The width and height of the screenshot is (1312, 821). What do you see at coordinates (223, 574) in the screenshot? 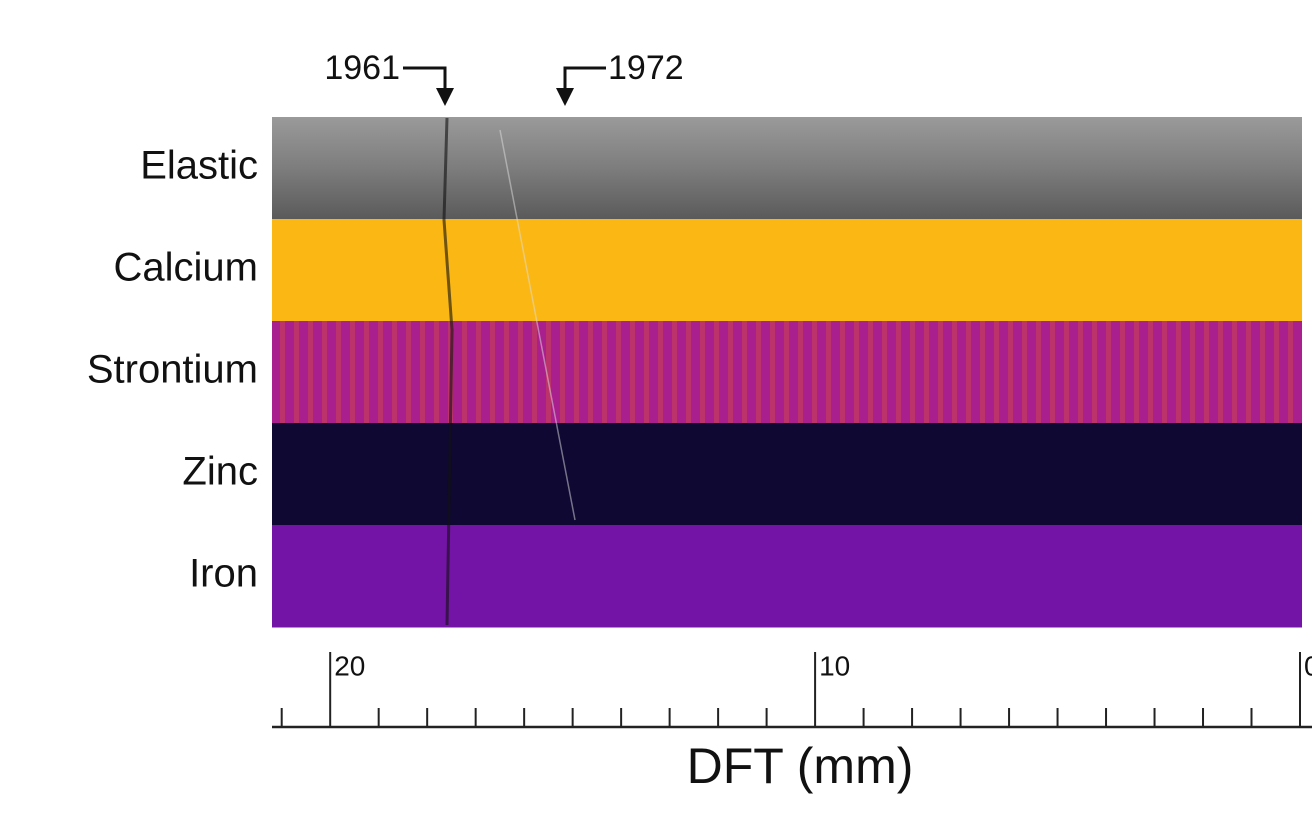
I see `strip-label: Iron` at bounding box center [223, 574].